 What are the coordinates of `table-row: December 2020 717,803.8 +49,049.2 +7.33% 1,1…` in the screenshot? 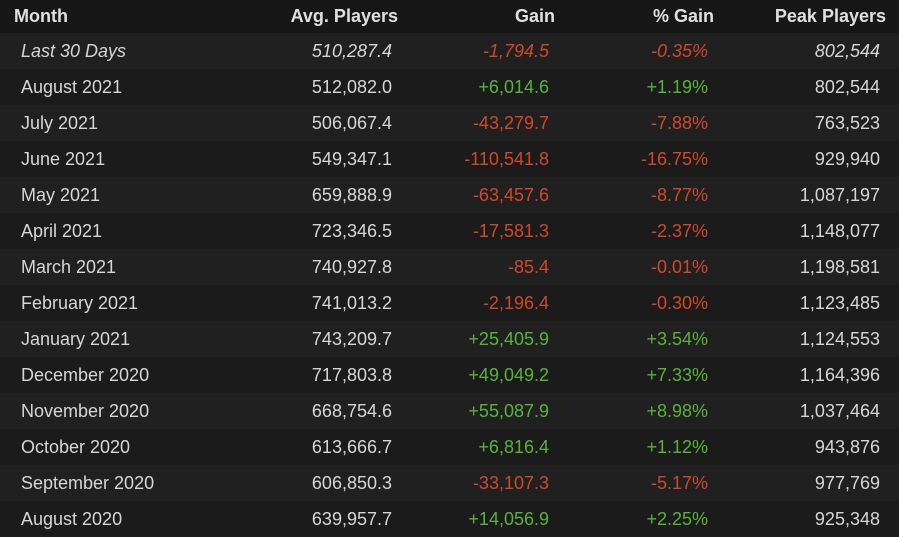 It's located at (449, 375).